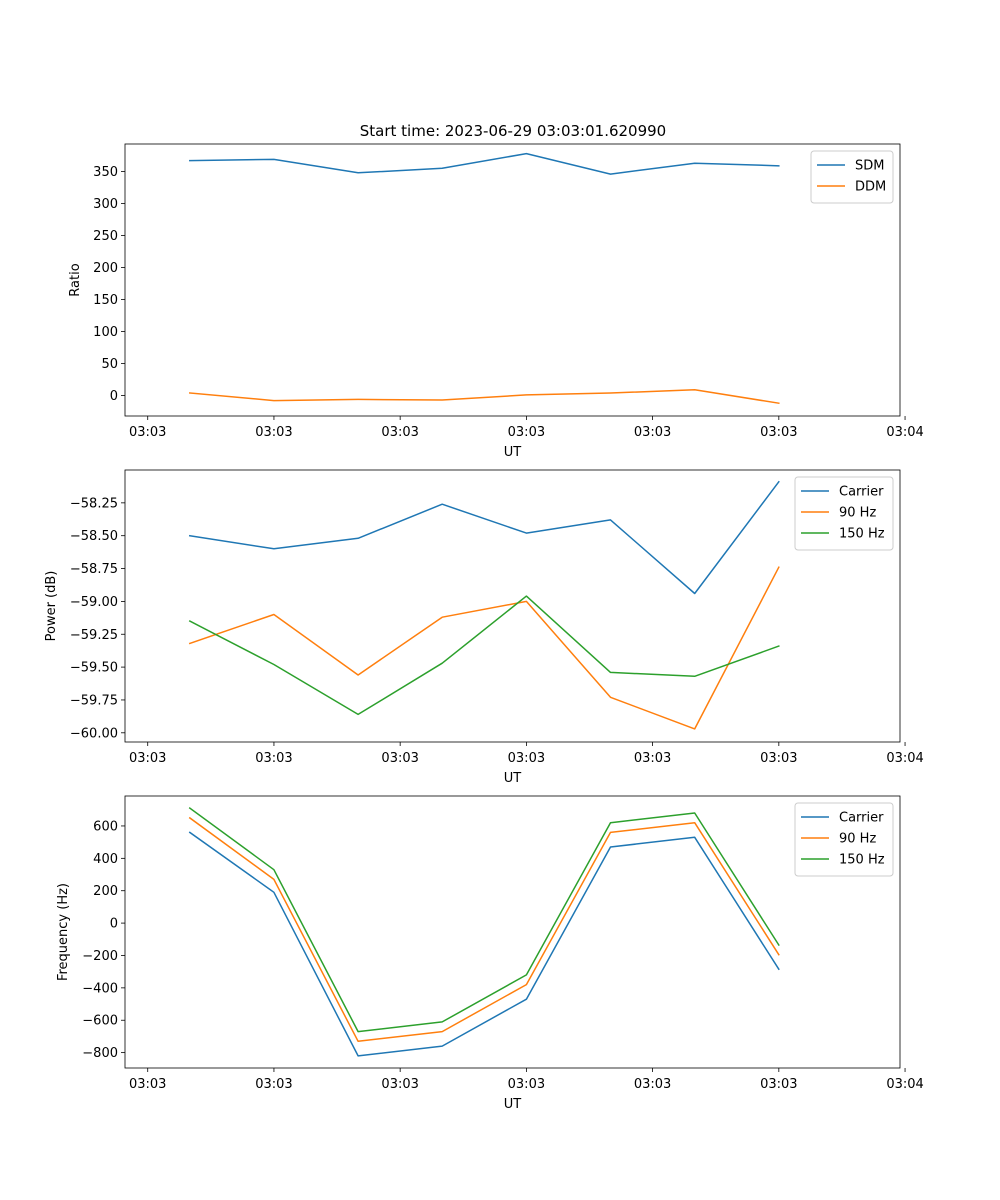 This screenshot has height=1200, width=1000. Describe the element at coordinates (869, 166) in the screenshot. I see `legend-label: SDM` at that location.